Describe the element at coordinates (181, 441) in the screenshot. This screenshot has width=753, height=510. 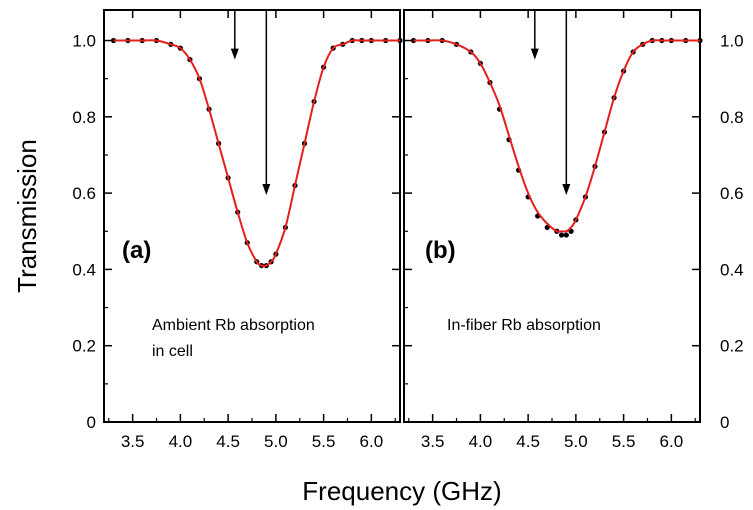
I see `x-tick-label-a-1: 4.0` at that location.